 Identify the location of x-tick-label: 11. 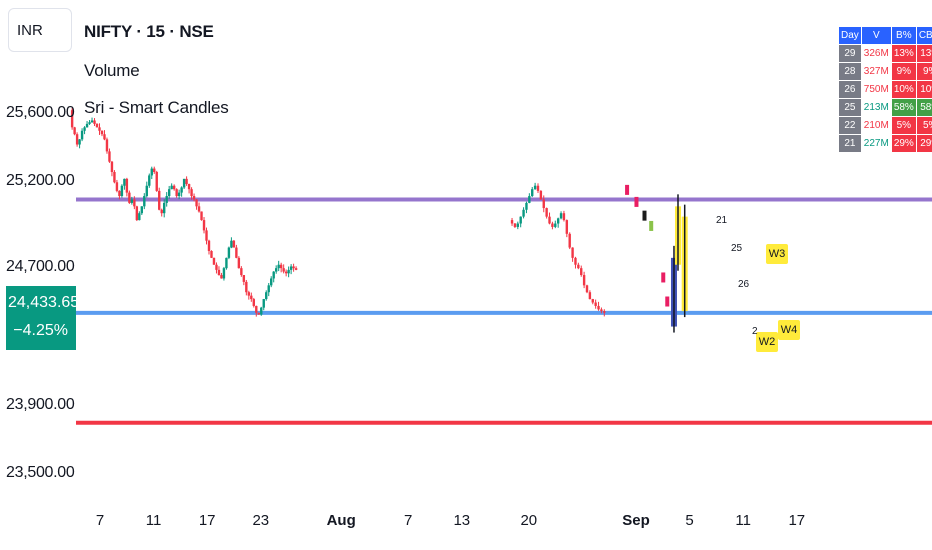
(743, 520).